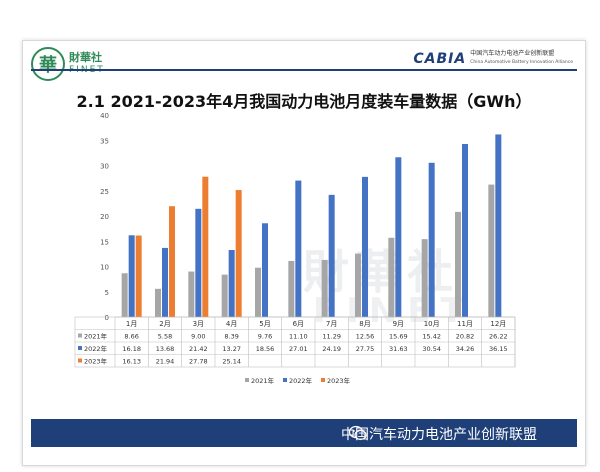 The image size is (600, 472). I want to click on data-label: 13.27, so click(231, 349).